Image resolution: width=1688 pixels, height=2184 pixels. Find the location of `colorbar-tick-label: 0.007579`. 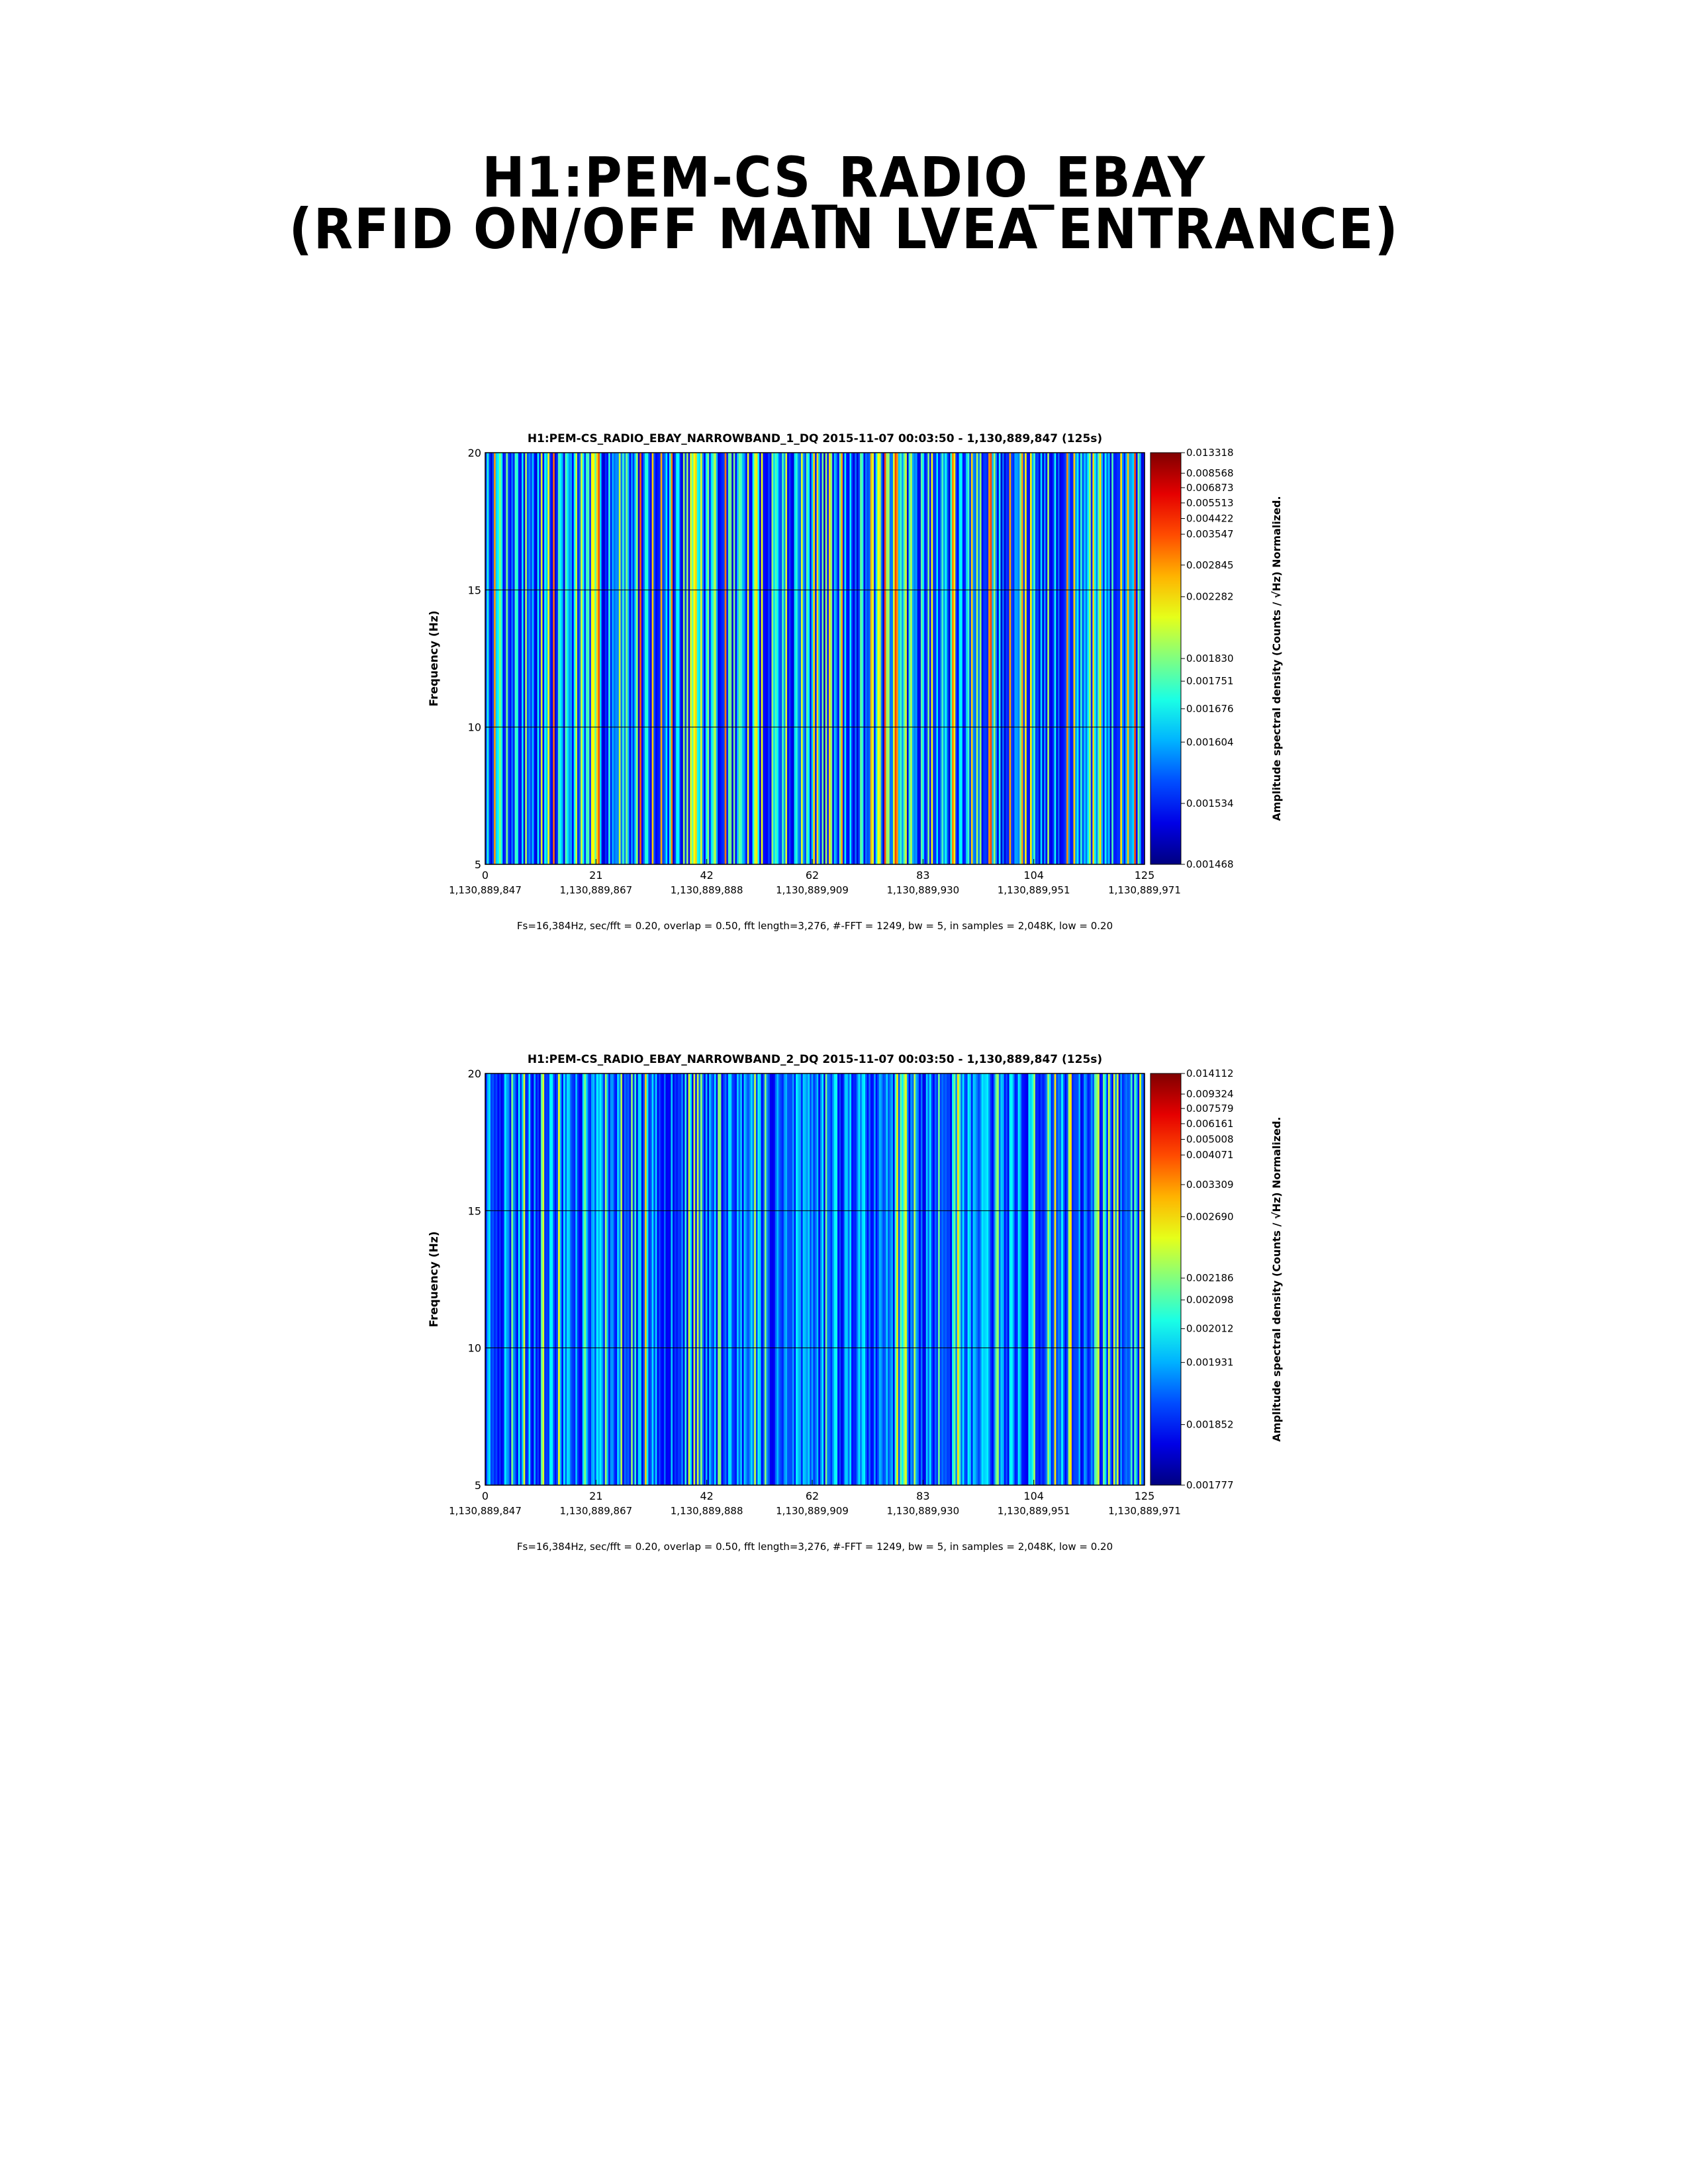

colorbar-tick-label: 0.007579 is located at coordinates (1210, 1109).